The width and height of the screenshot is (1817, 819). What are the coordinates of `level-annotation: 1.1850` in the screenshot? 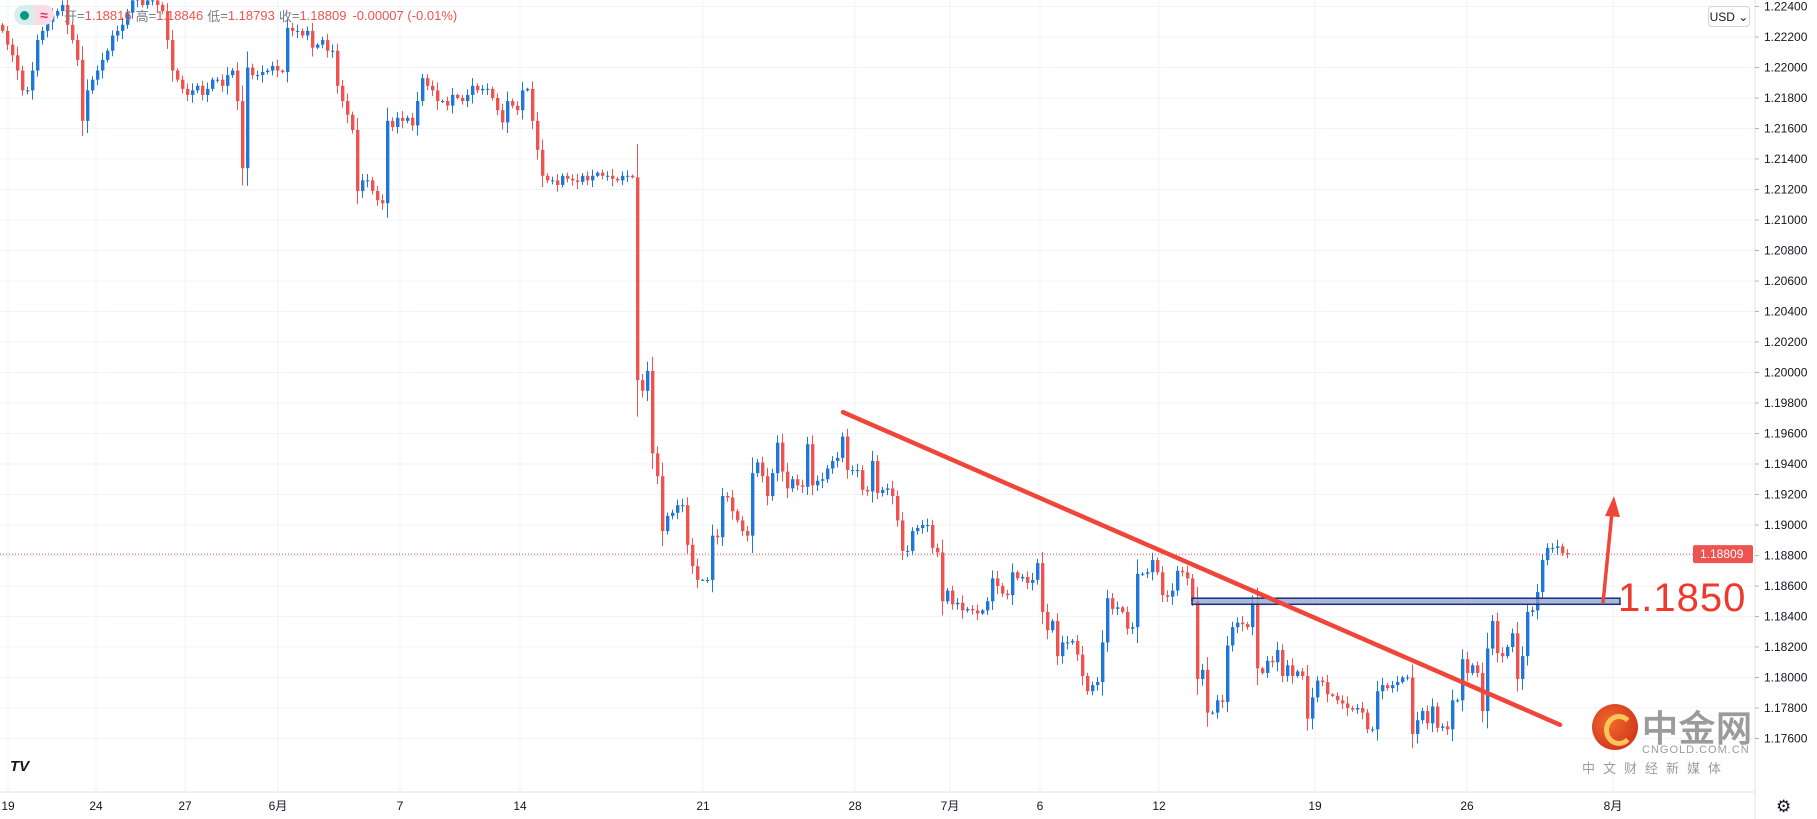 It's located at (1682, 598).